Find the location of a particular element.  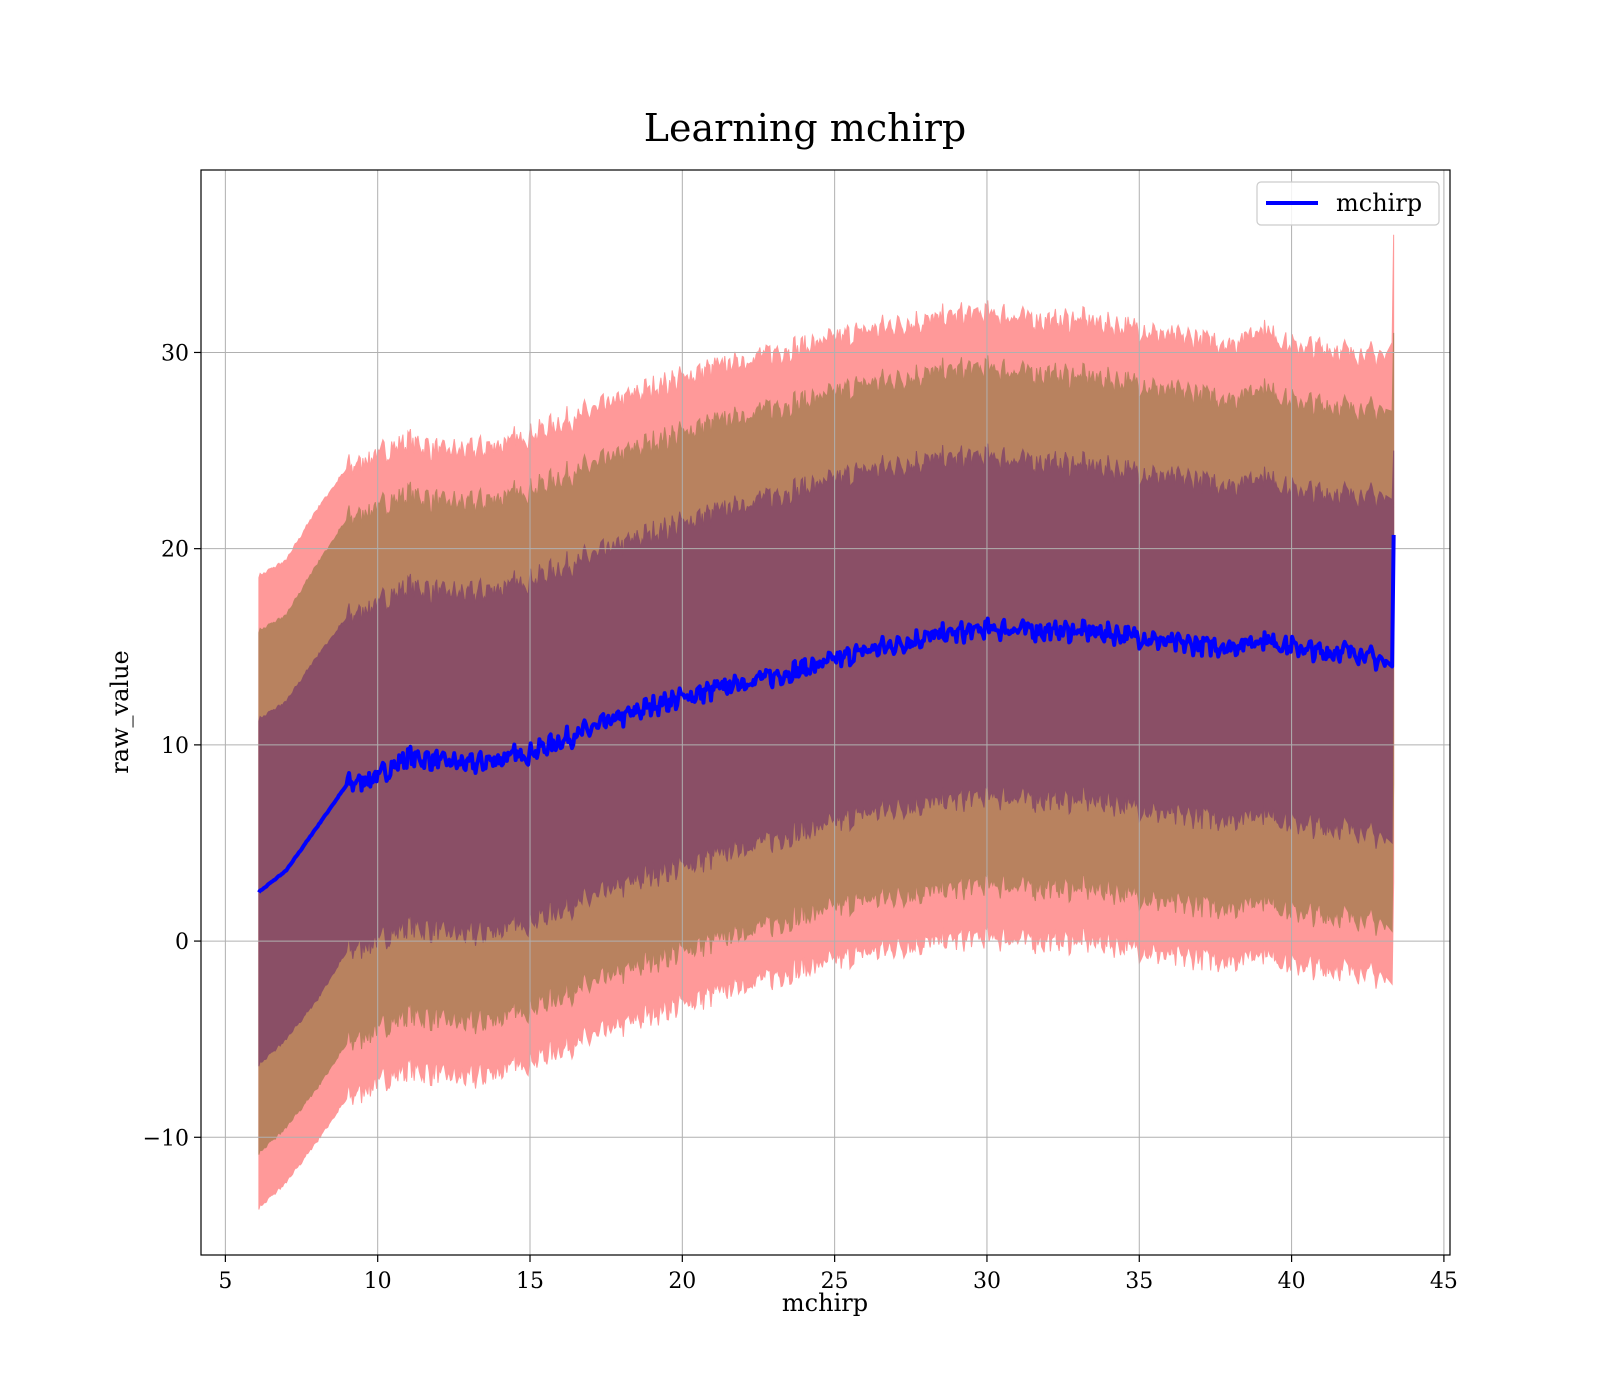

x-tick-label: 25 is located at coordinates (835, 1281).